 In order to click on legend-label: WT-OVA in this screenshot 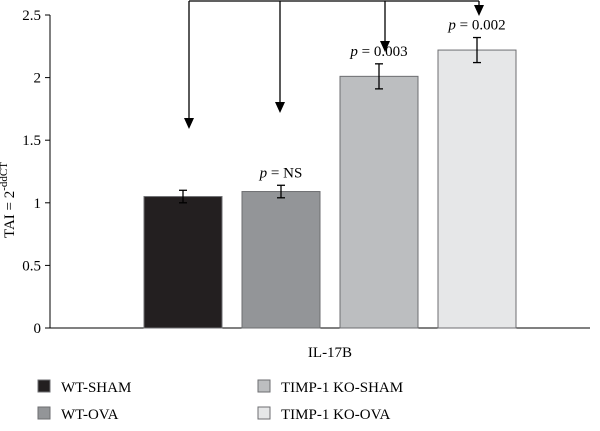, I will do `click(90, 415)`.